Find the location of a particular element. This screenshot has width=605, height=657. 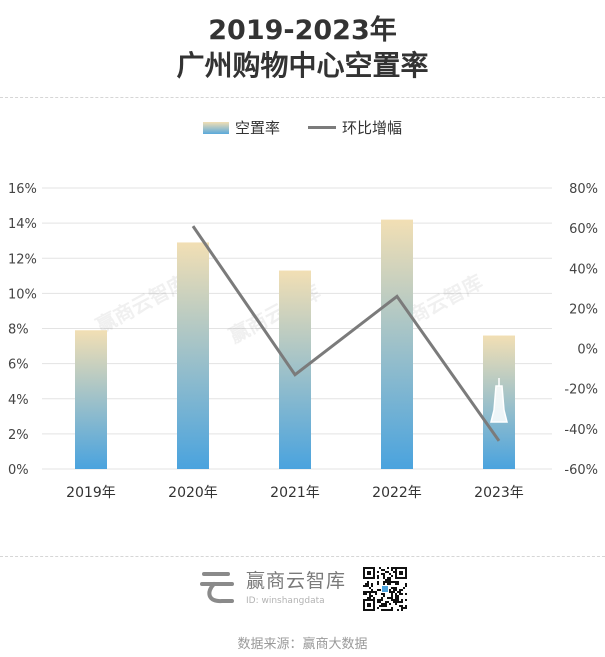

legend-bar-swatch is located at coordinates (215, 127).